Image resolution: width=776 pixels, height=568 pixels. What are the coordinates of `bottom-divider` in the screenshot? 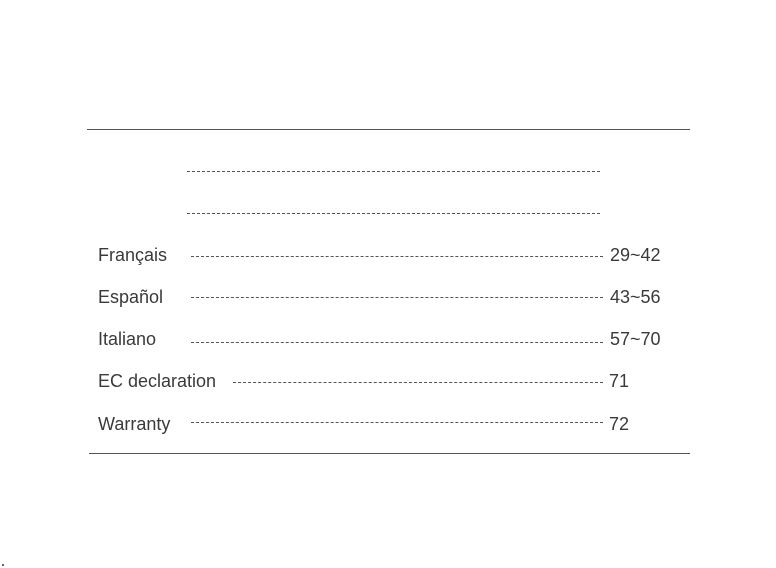 It's located at (389, 453).